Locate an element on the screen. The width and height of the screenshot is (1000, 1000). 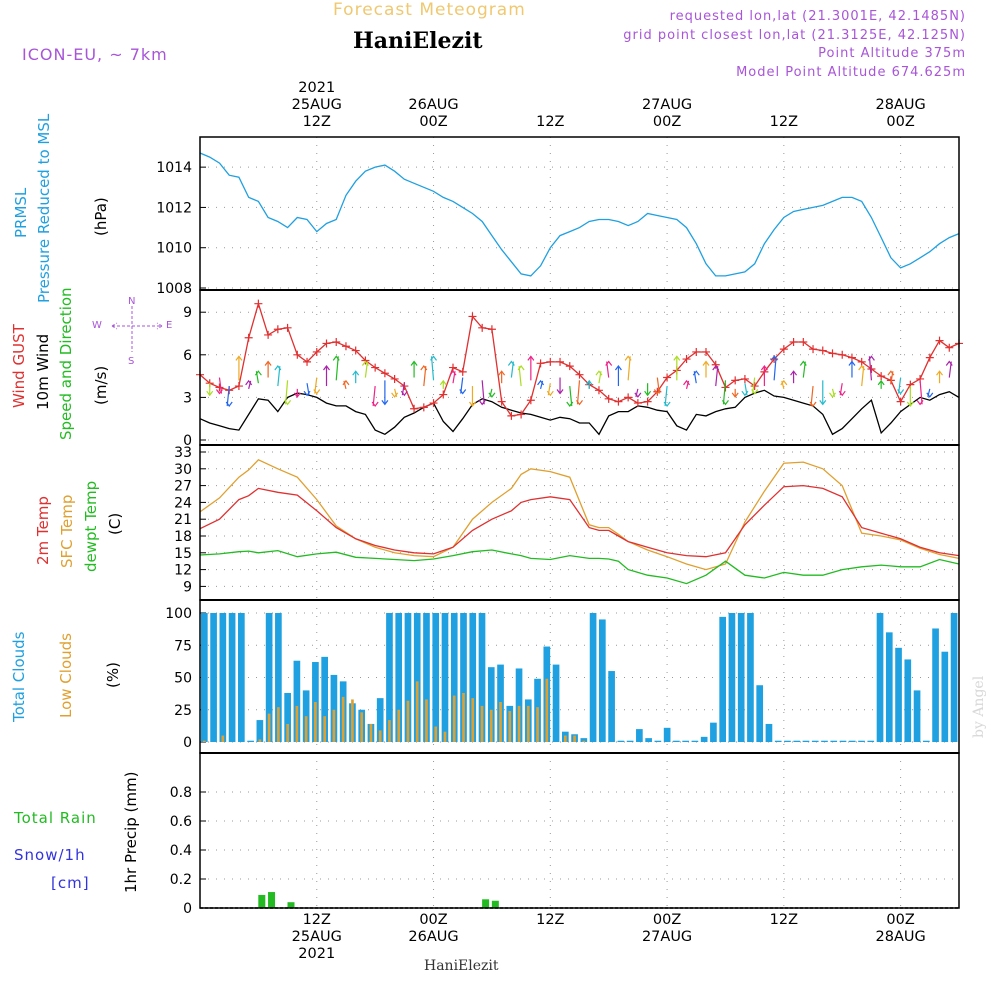
location-title: HaniElezit is located at coordinates (418, 41).